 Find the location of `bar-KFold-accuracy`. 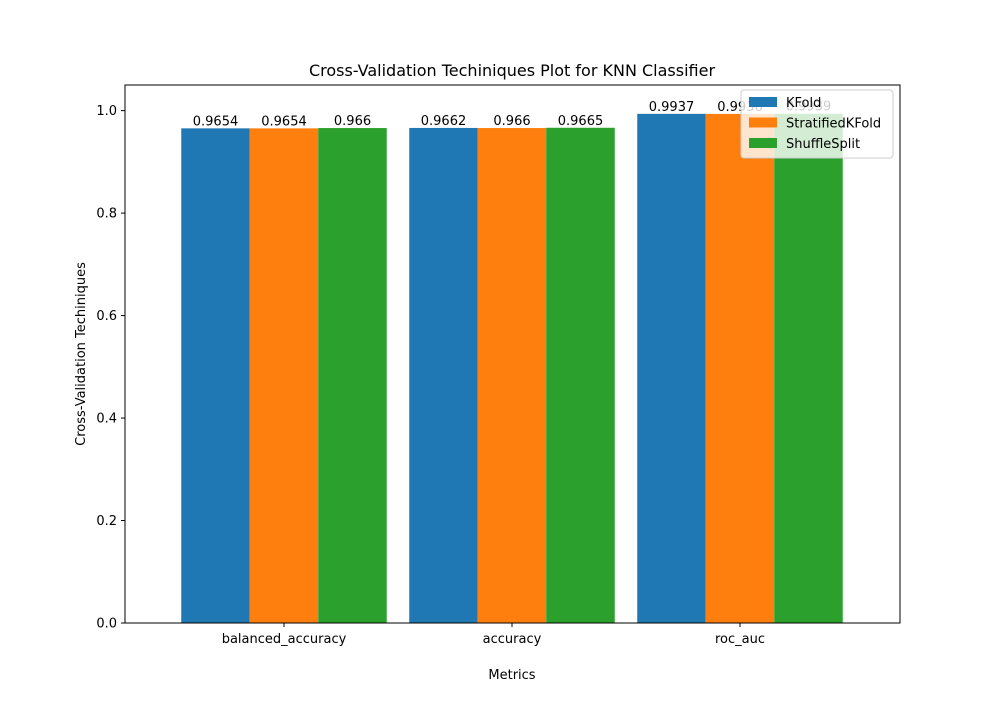

bar-KFold-accuracy is located at coordinates (443, 375).